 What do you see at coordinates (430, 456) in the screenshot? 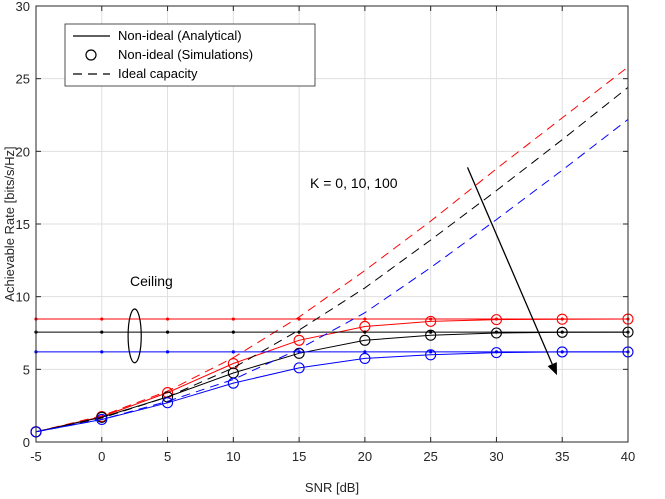
I see `x-tick-label: 25` at bounding box center [430, 456].